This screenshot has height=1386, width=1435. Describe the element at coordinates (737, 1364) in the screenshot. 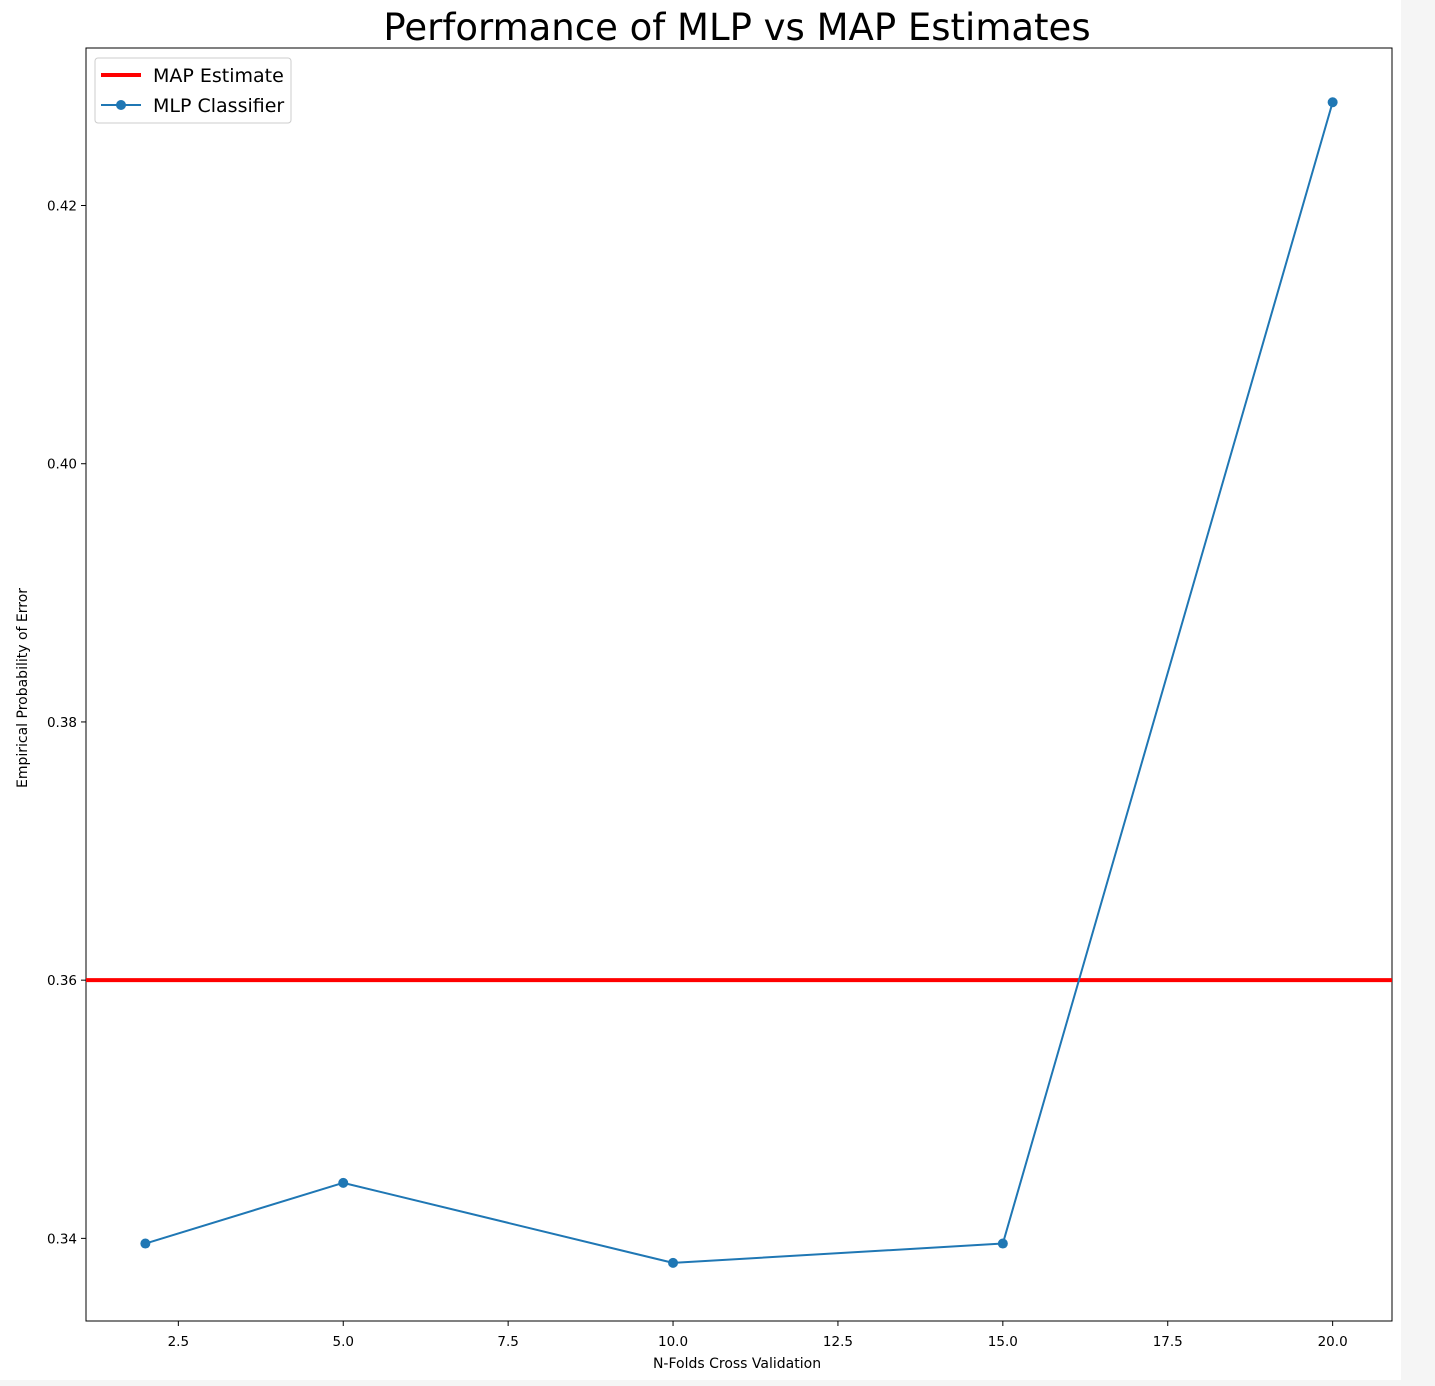

I see `x-axis-label: N-Folds Cross Validation` at that location.